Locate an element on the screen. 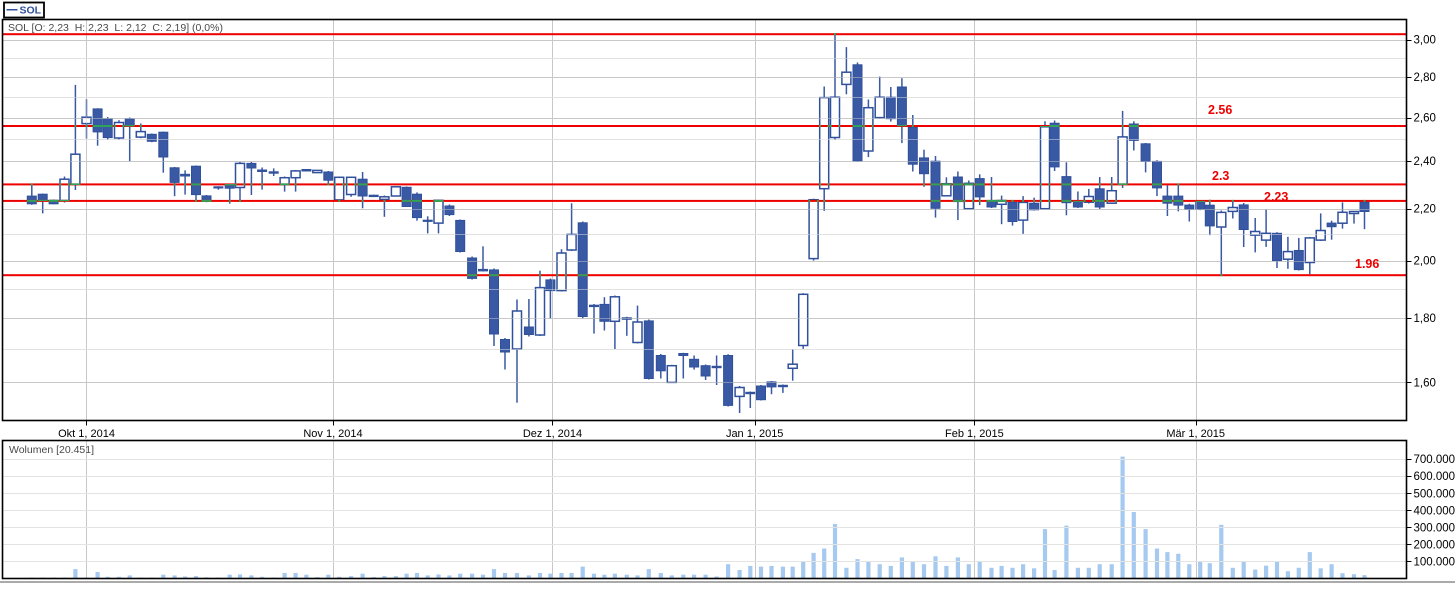 This screenshot has width=1455, height=591. svg-text: 2,40 is located at coordinates (1425, 162).